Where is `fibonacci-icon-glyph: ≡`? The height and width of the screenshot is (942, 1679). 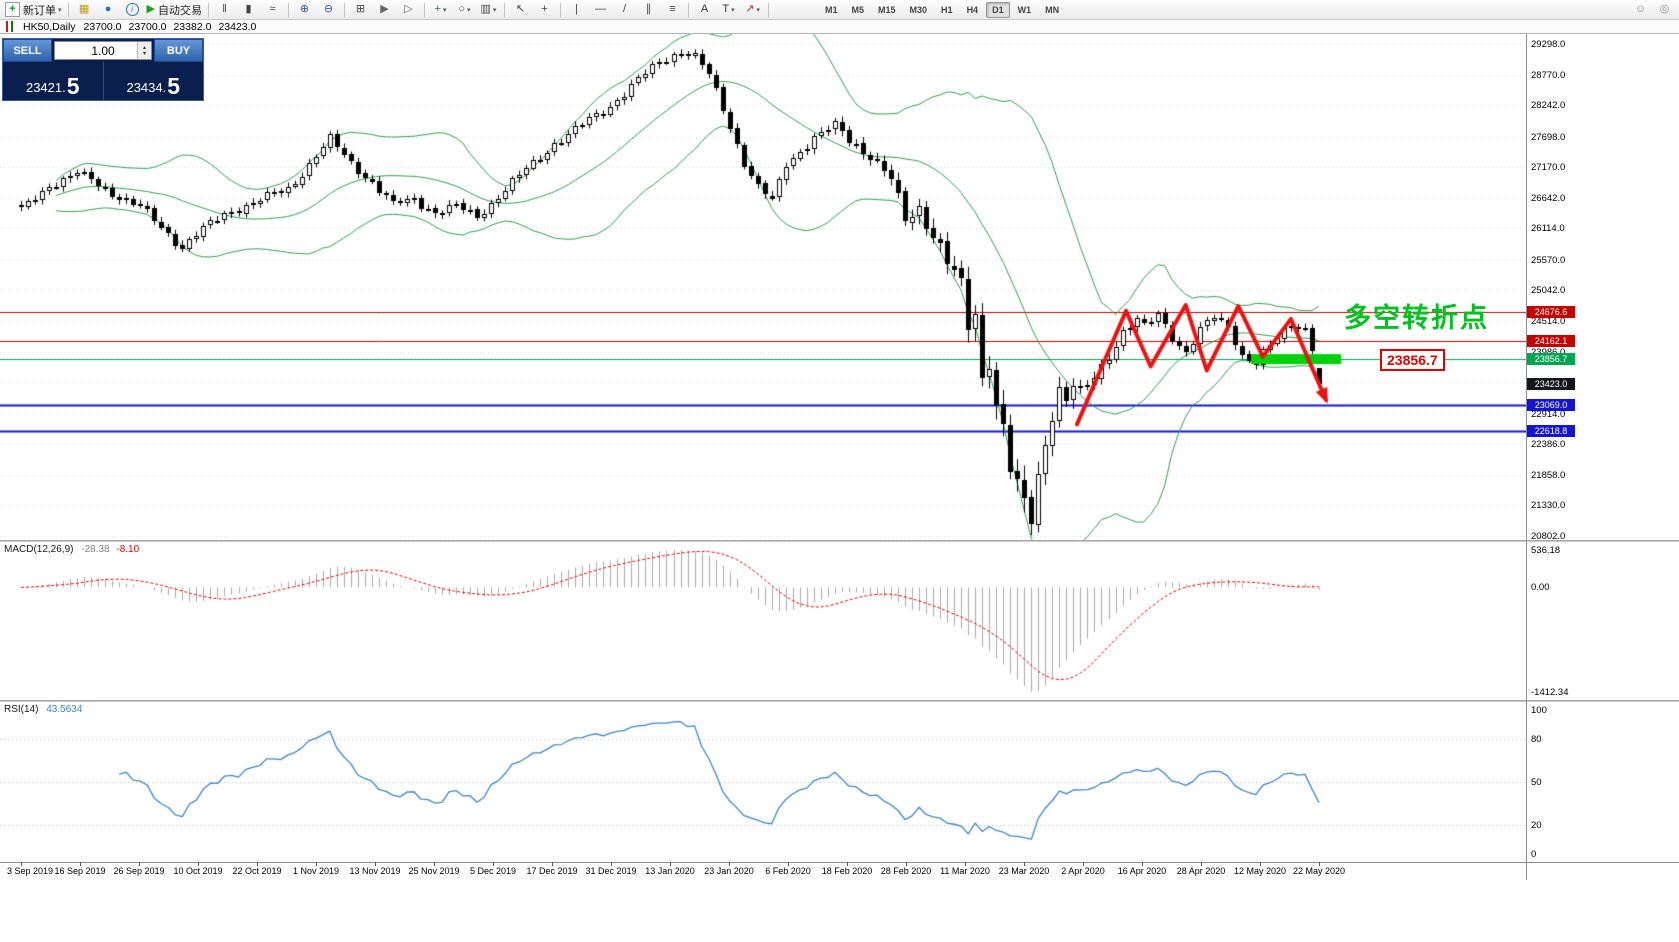 fibonacci-icon-glyph: ≡ is located at coordinates (672, 9).